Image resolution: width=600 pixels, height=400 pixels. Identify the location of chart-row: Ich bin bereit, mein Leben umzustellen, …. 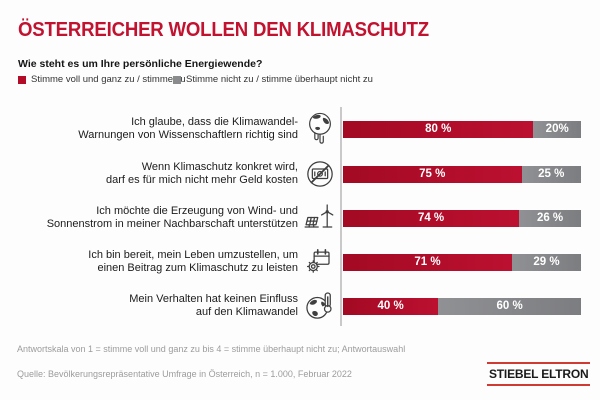
(300, 262).